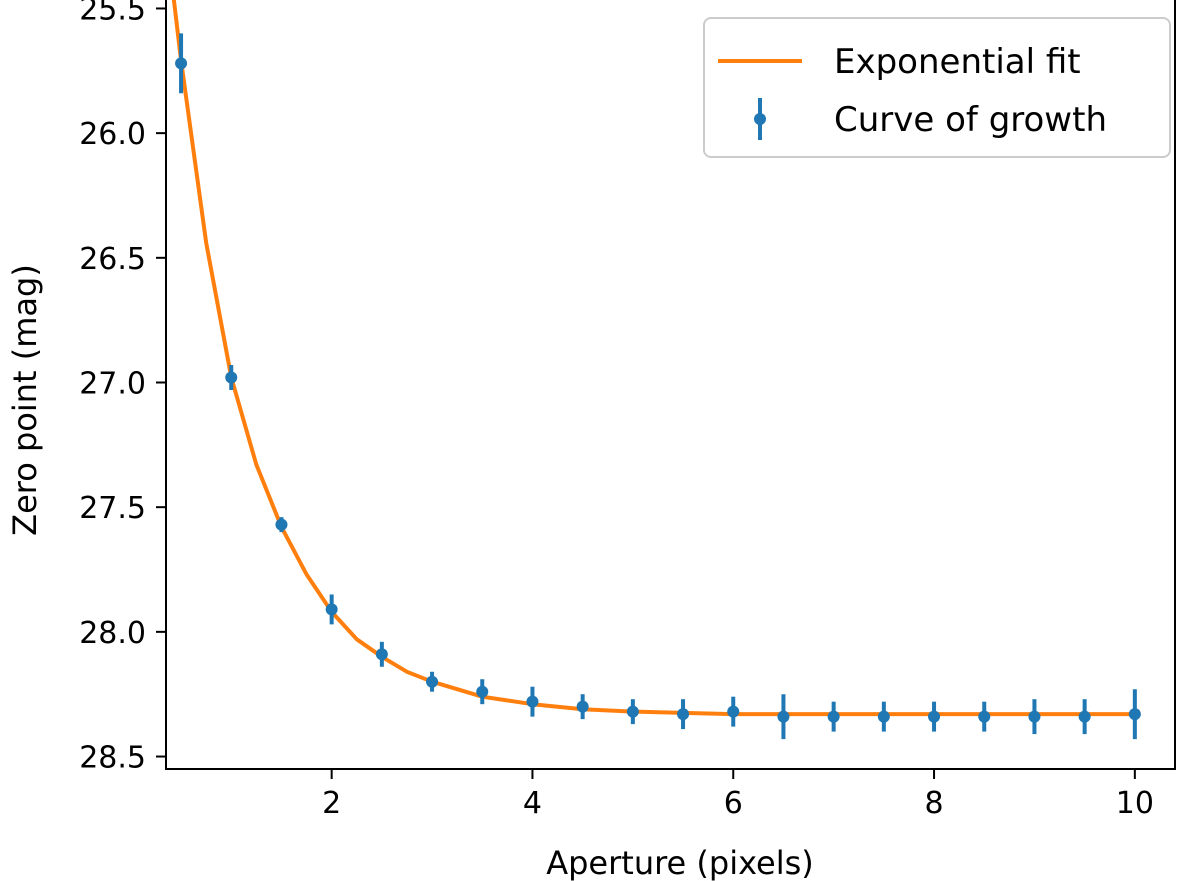  What do you see at coordinates (680, 862) in the screenshot?
I see `x-axis-title: Aperture (pixels)` at bounding box center [680, 862].